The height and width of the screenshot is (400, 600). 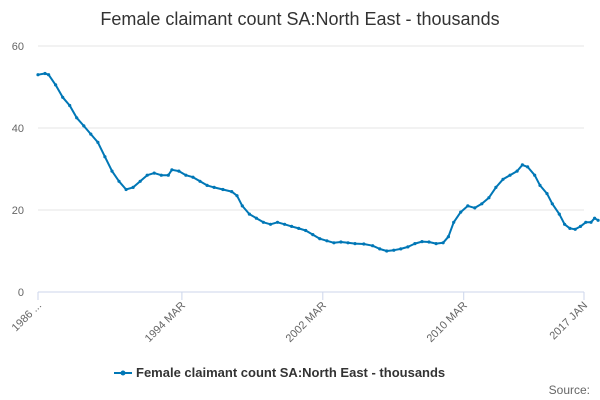 What do you see at coordinates (18, 129) in the screenshot?
I see `y-tick-label: 40` at bounding box center [18, 129].